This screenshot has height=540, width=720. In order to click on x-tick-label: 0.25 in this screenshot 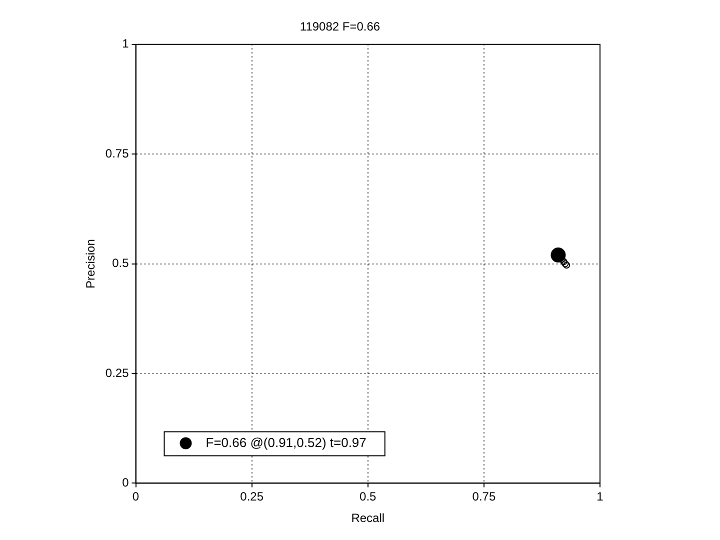, I will do `click(252, 497)`.